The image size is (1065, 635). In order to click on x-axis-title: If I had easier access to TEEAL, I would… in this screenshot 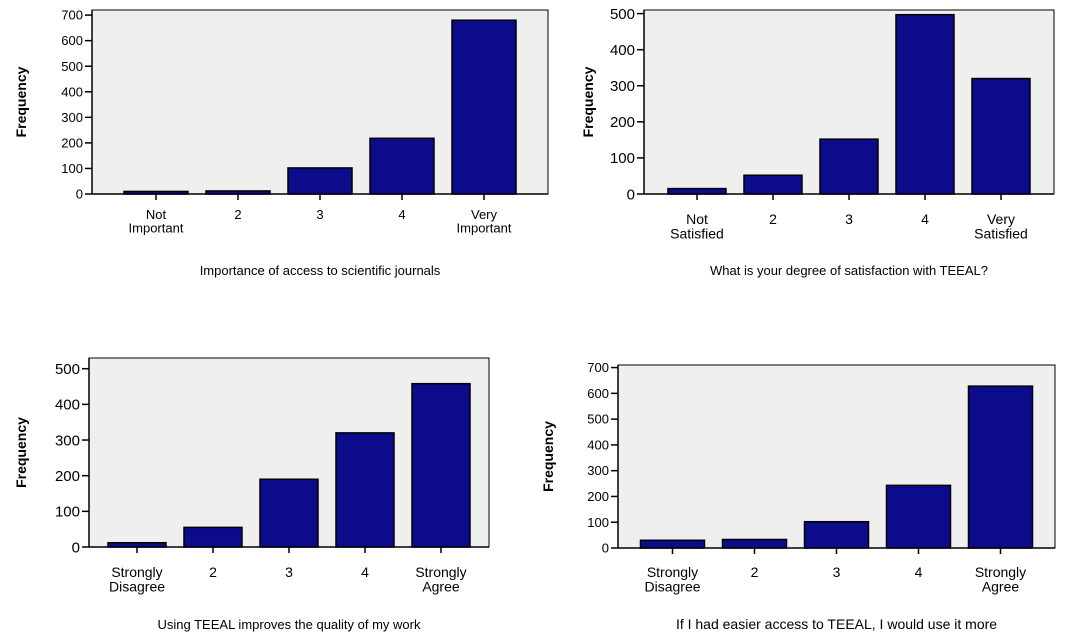, I will do `click(836, 624)`.